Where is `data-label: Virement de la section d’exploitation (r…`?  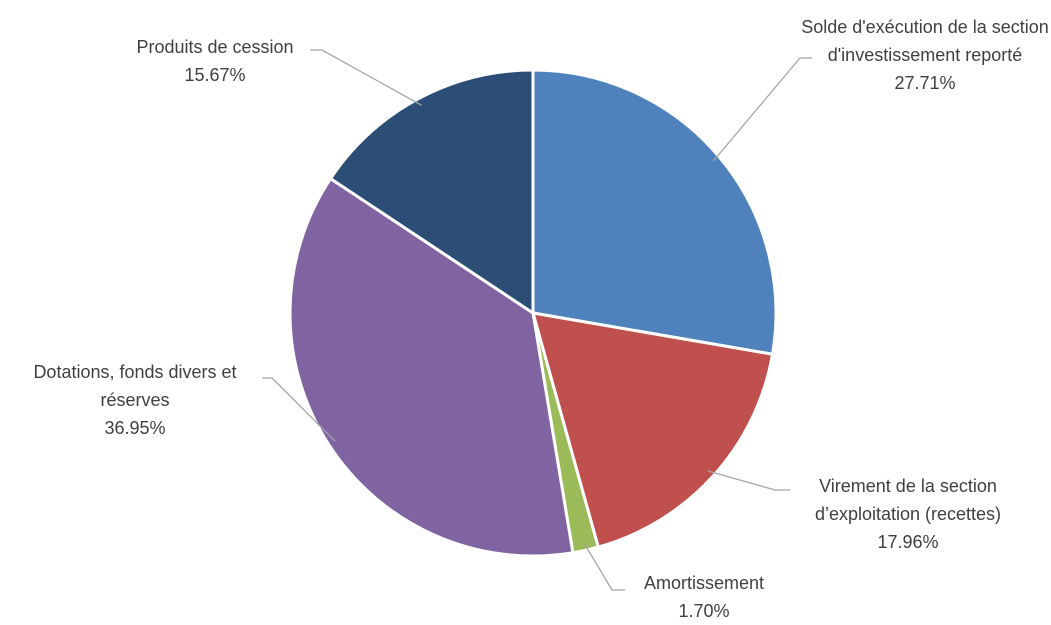
data-label: Virement de la section d’exploitation (r… is located at coordinates (908, 514).